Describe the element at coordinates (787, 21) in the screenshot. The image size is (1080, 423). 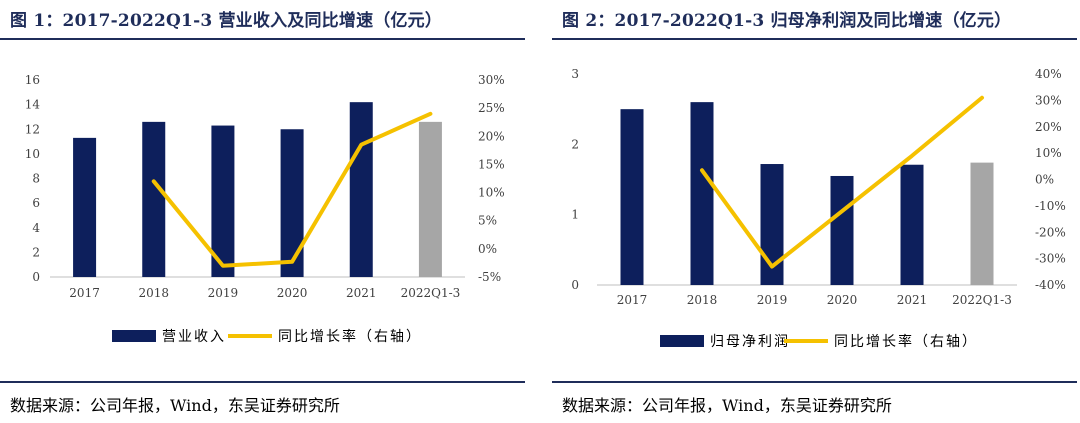
I see `chart-title: 图 2：2017-2022Q1-3 归母净利润及同比增速（亿元）` at that location.